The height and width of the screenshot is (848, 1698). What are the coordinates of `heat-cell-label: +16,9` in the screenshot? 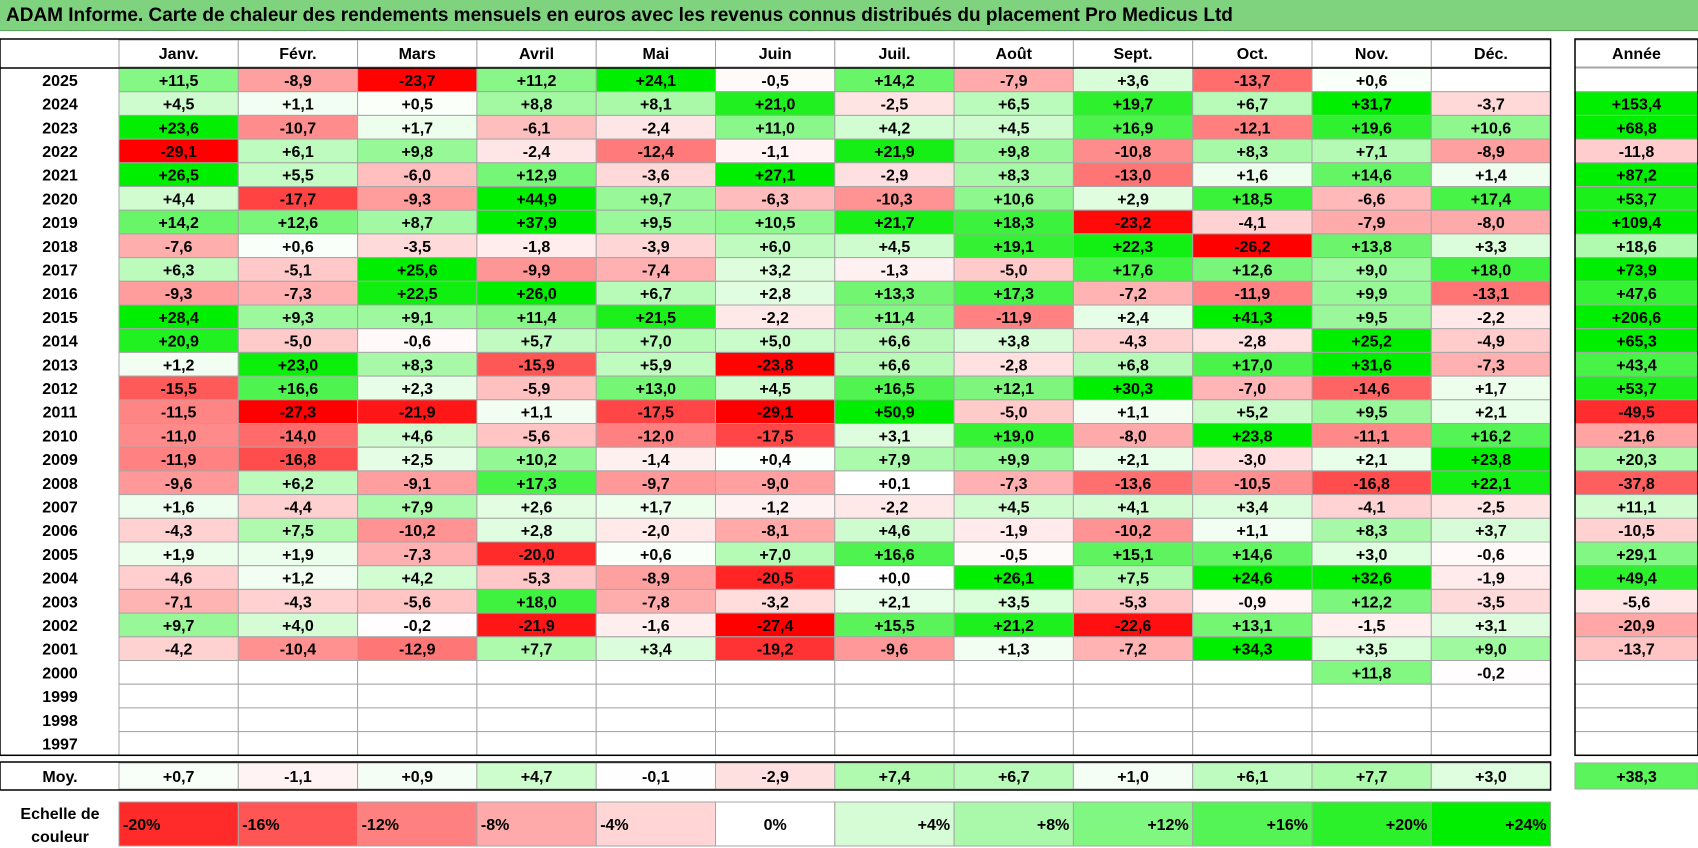 It's located at (1133, 128).